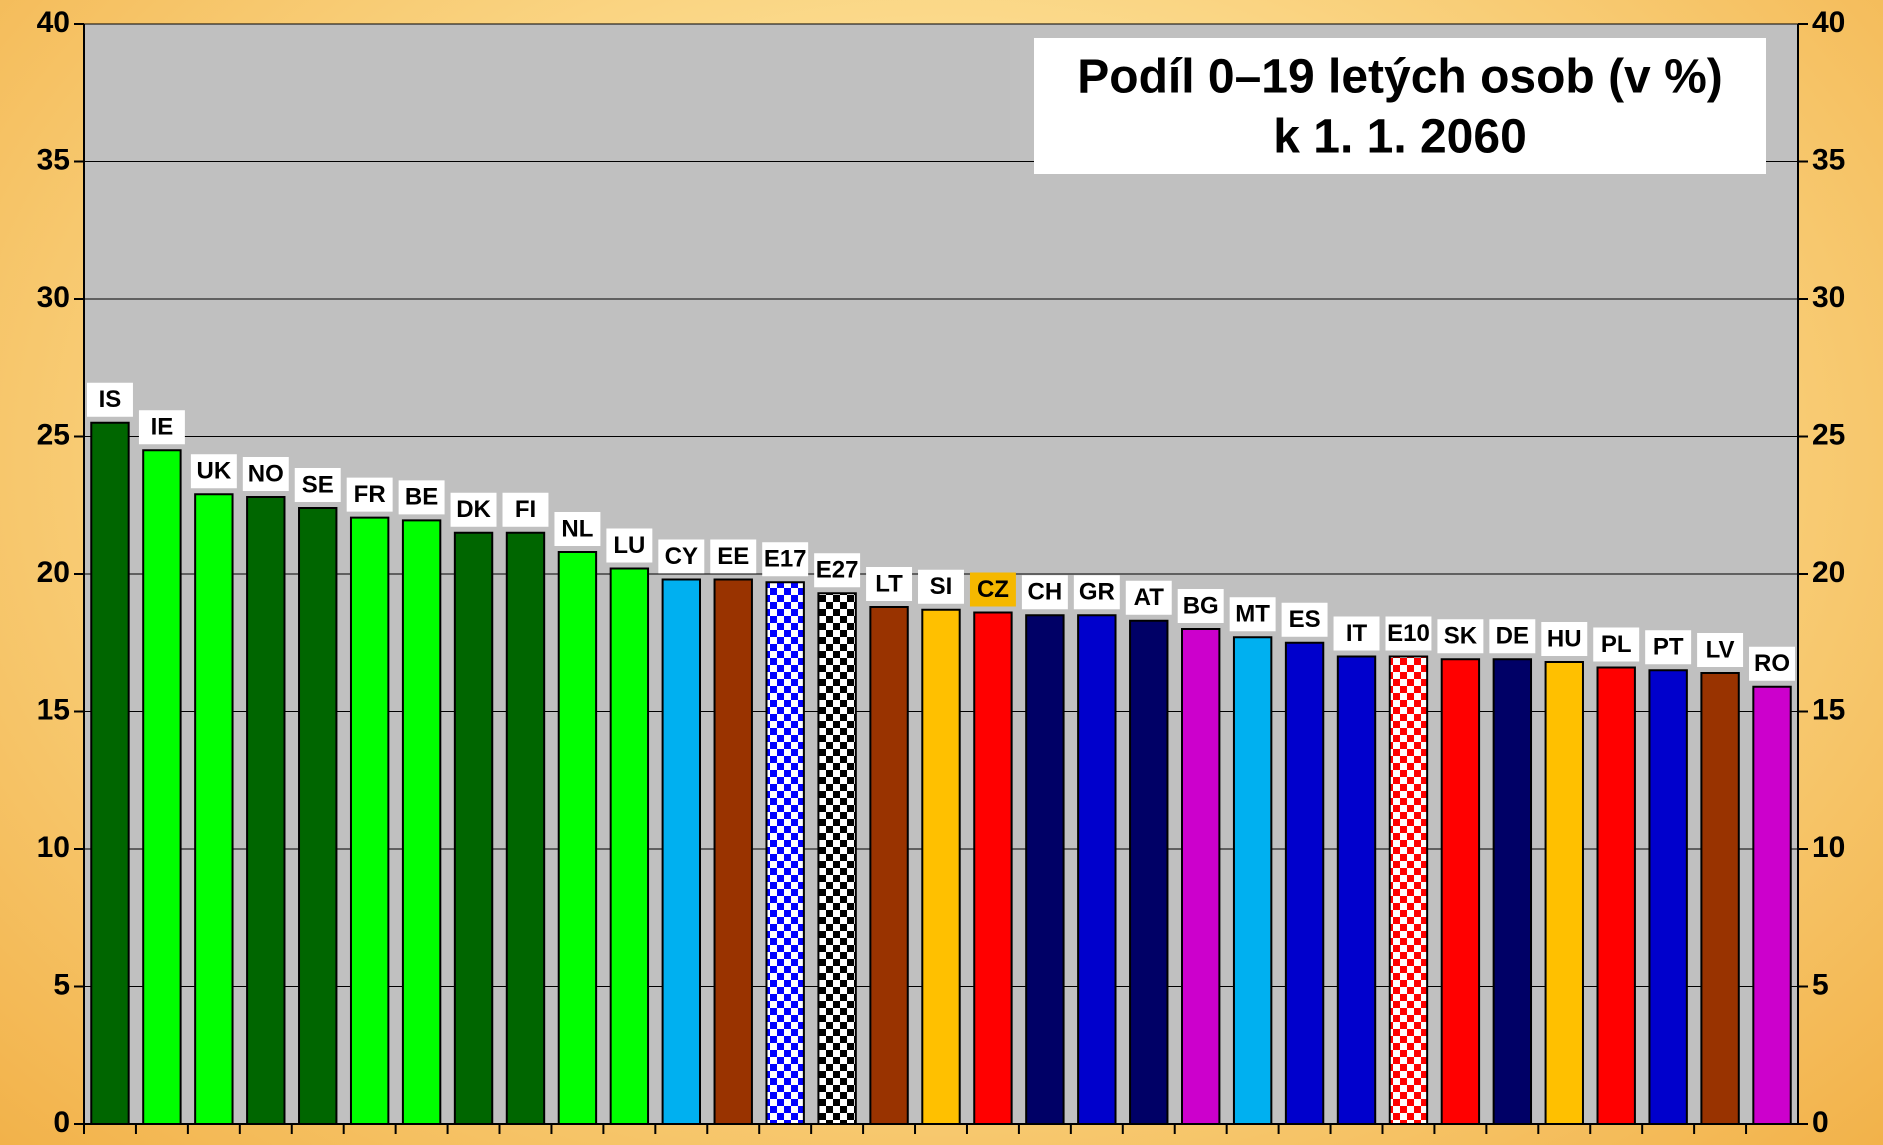  What do you see at coordinates (318, 484) in the screenshot?
I see `bar-label: SE` at bounding box center [318, 484].